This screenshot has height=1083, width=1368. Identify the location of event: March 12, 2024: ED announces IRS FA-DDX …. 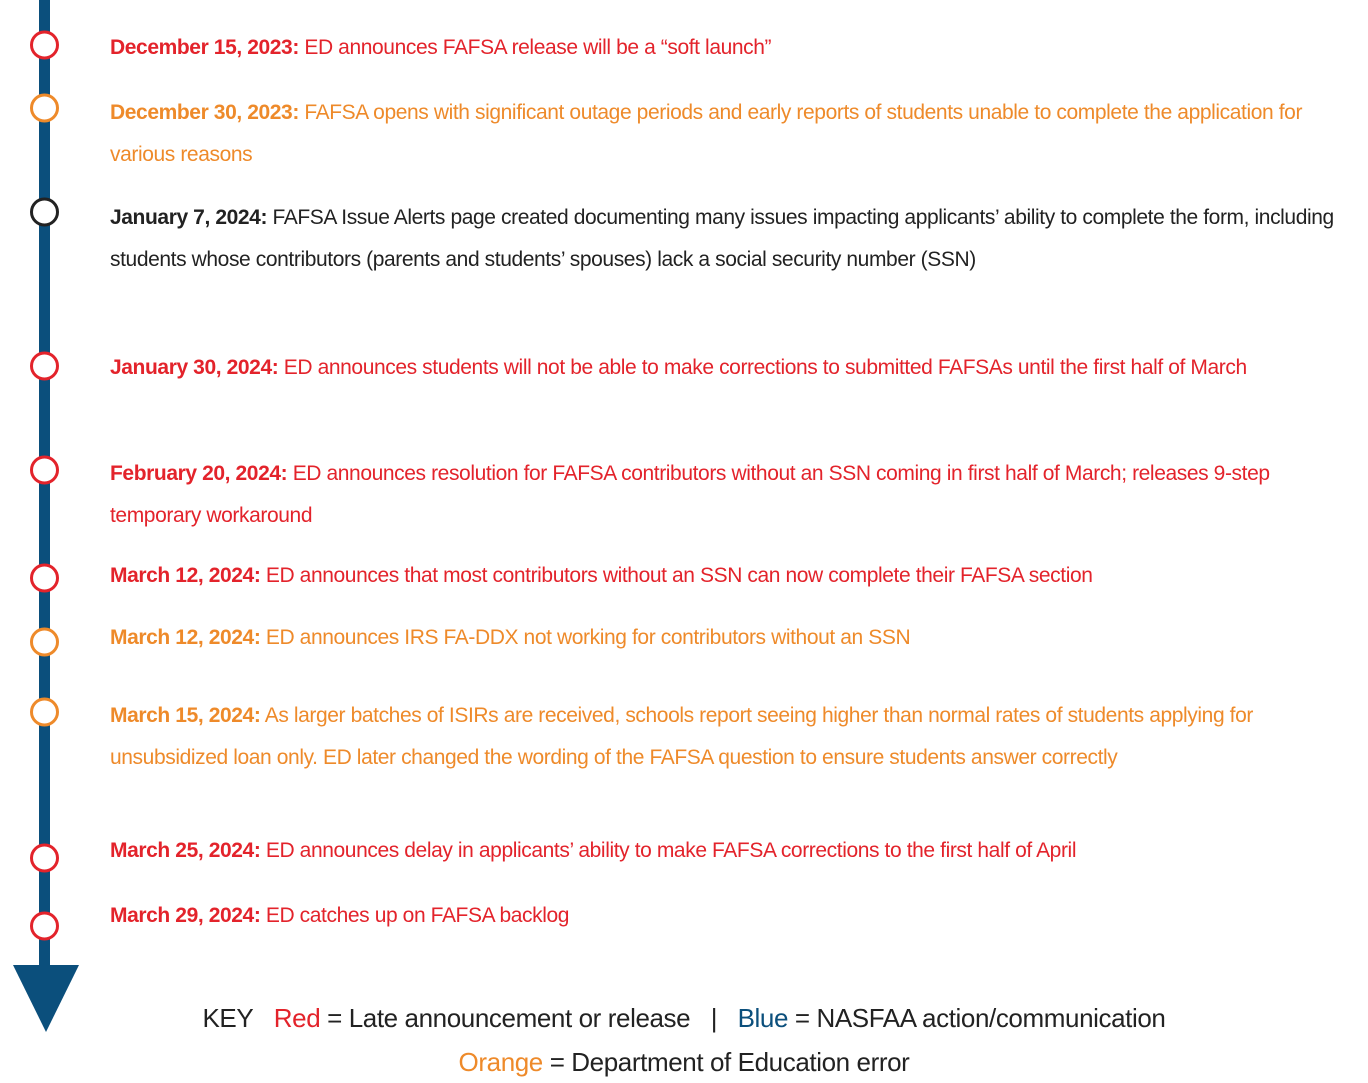
(732, 638).